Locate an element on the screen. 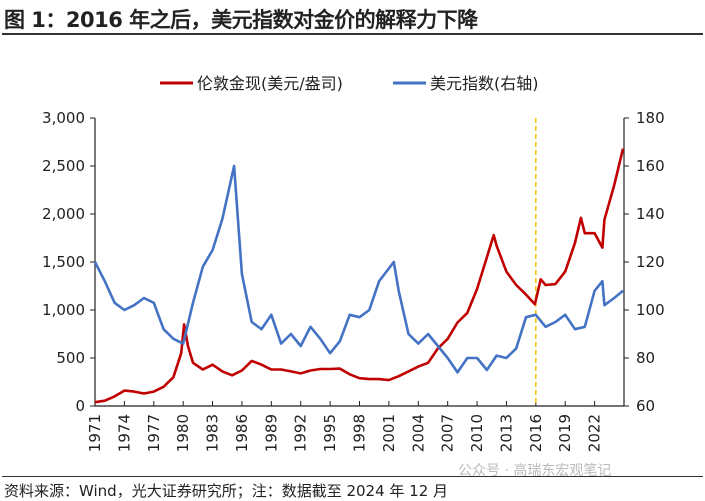 The width and height of the screenshot is (705, 501). left-tick-label: 1,500 is located at coordinates (63, 262).